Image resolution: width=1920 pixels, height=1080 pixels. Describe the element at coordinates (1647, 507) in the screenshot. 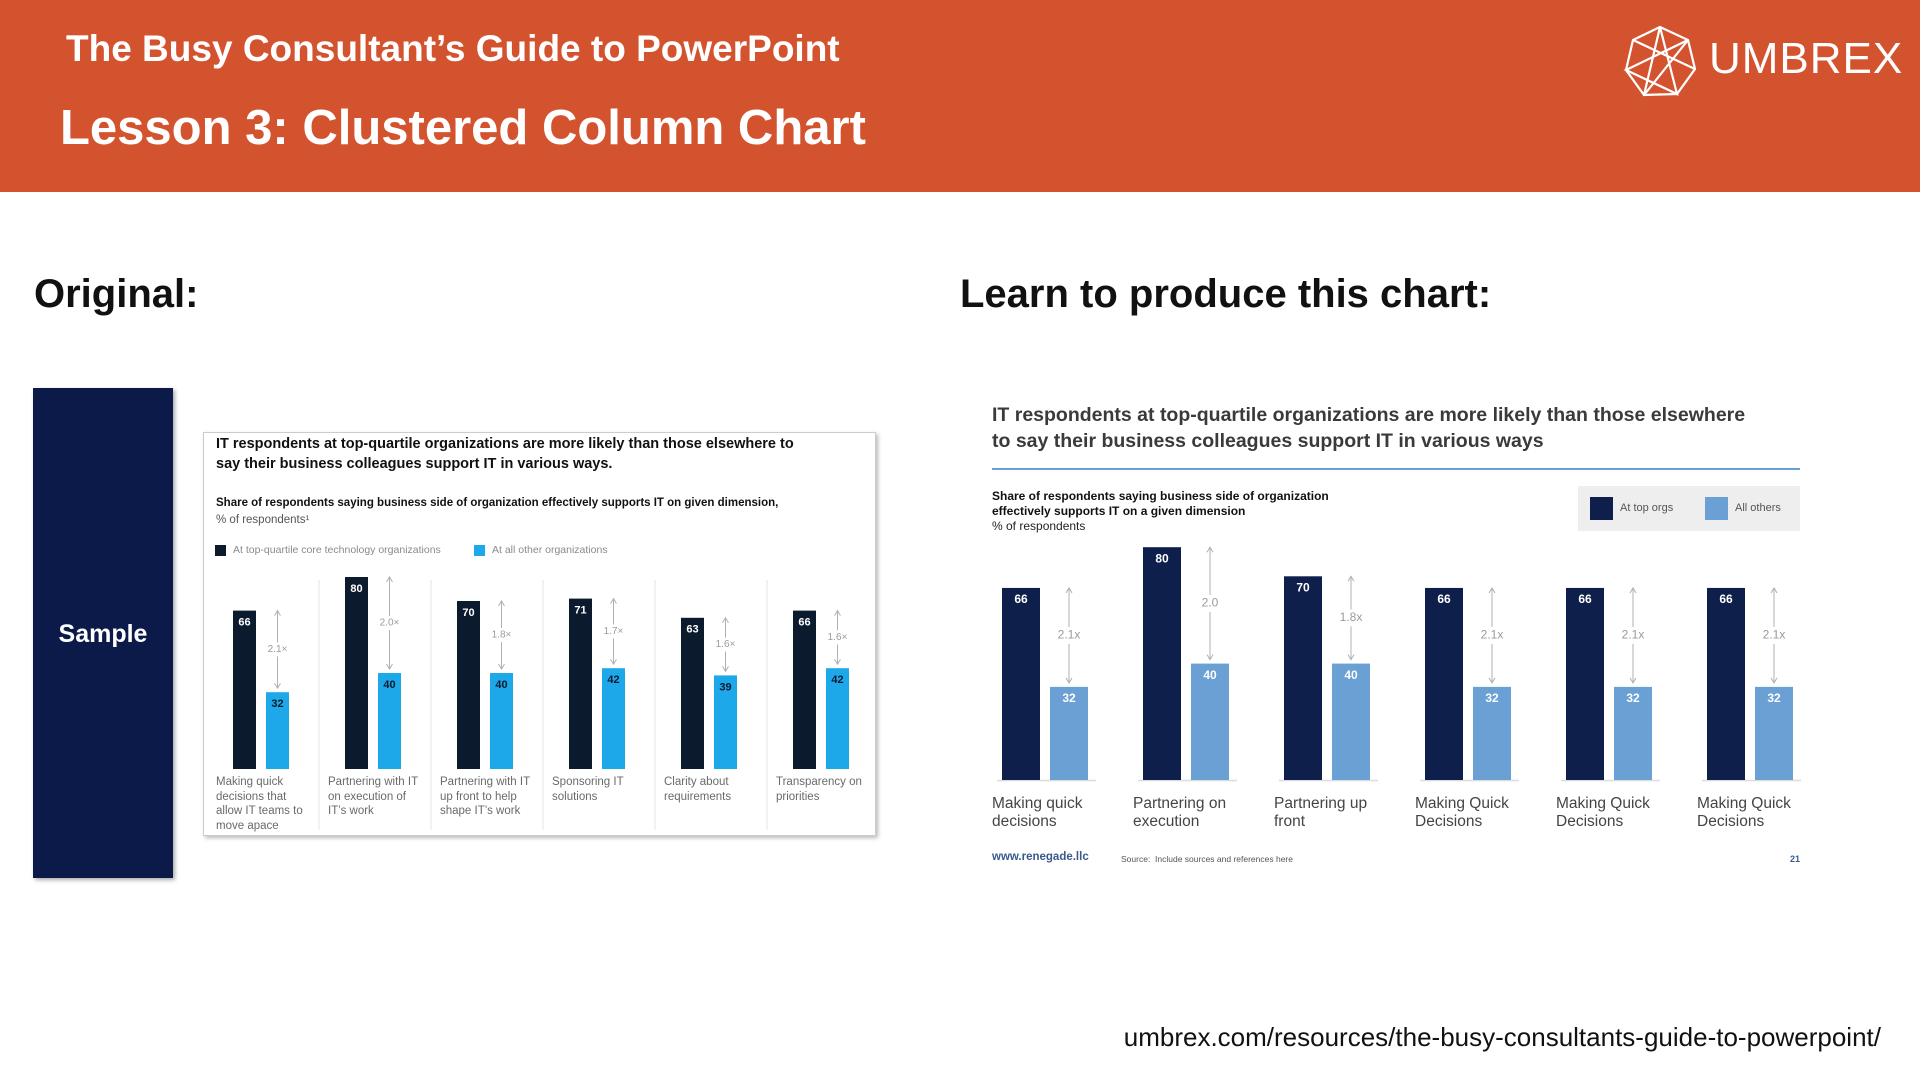

I see `legend-label: At top orgs` at that location.